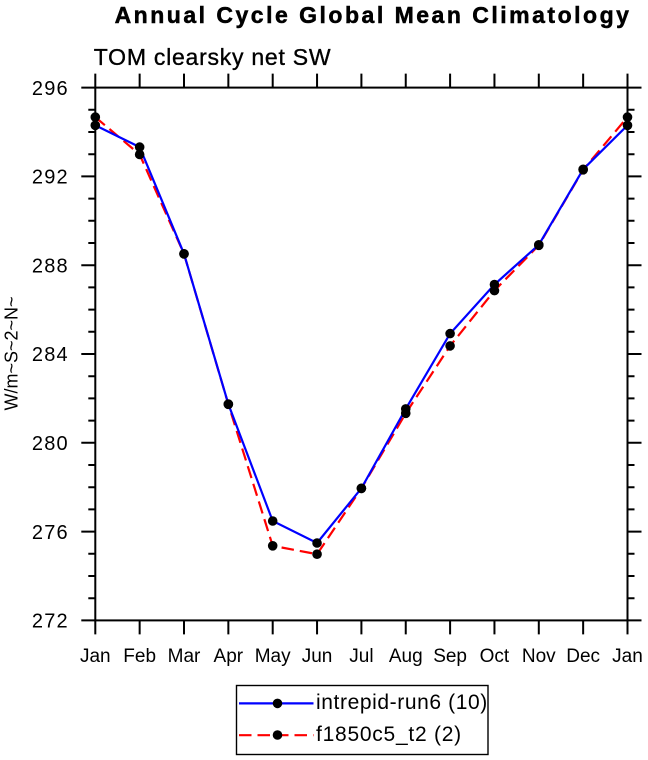 The width and height of the screenshot is (648, 760). What do you see at coordinates (583, 656) in the screenshot?
I see `svg-text: Dec` at bounding box center [583, 656].